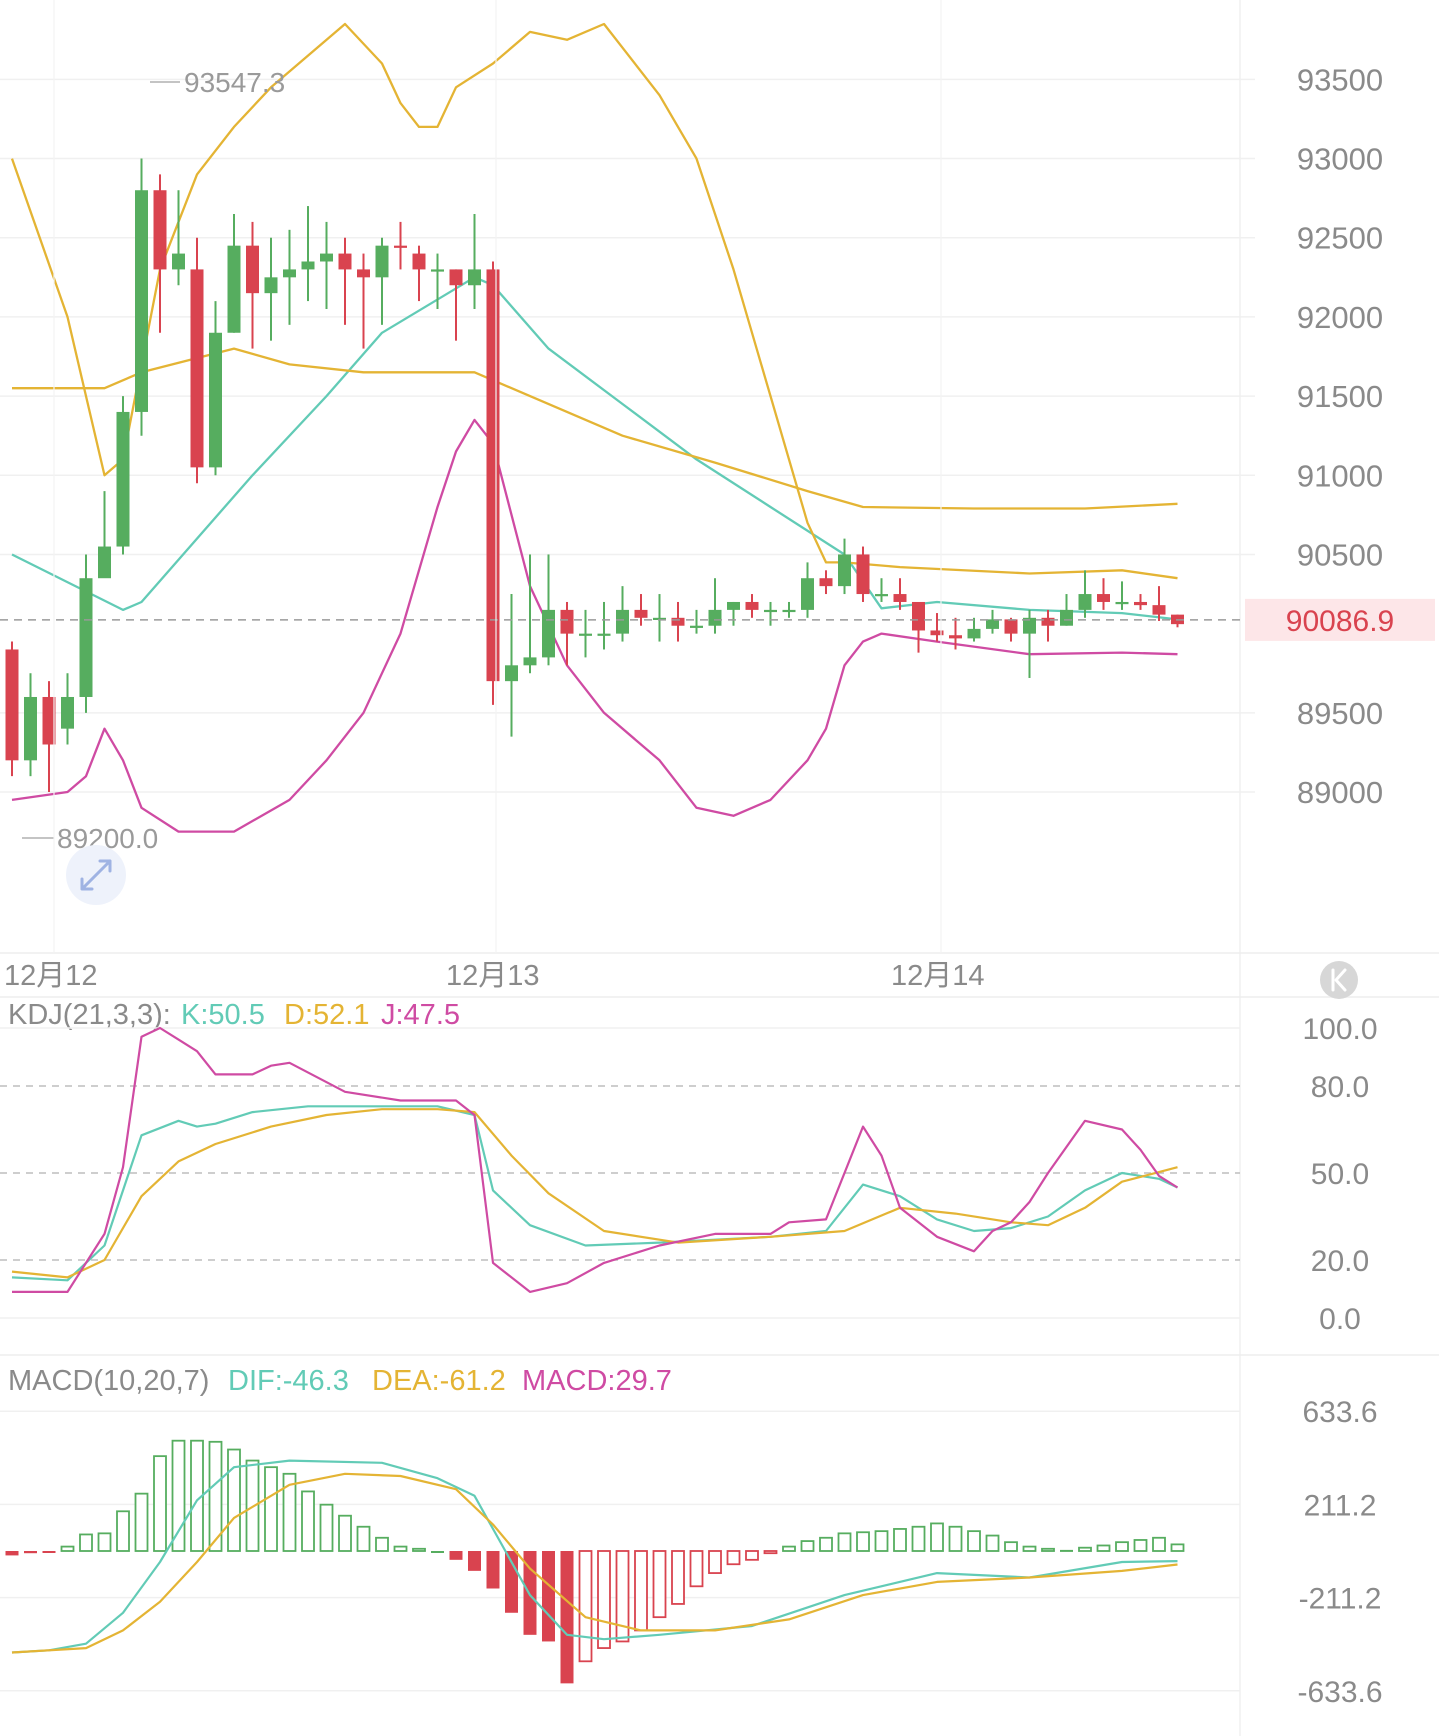 The width and height of the screenshot is (1439, 1736). I want to click on macd-grid, so click(620, 1551).